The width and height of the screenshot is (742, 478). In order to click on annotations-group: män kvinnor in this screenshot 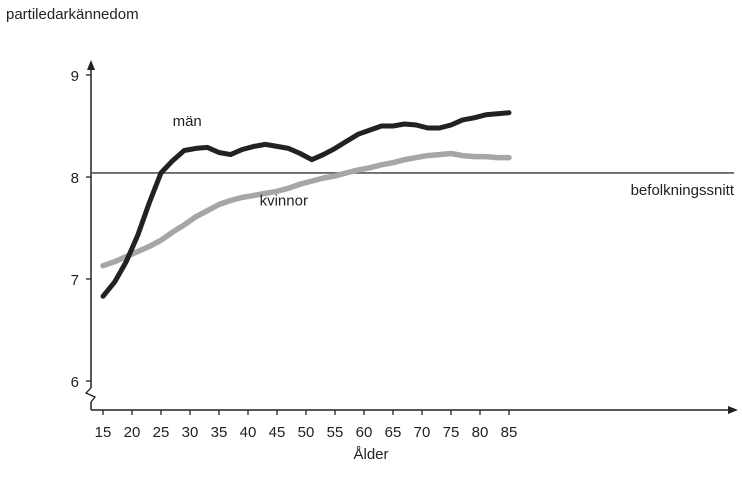, I will do `click(240, 161)`.